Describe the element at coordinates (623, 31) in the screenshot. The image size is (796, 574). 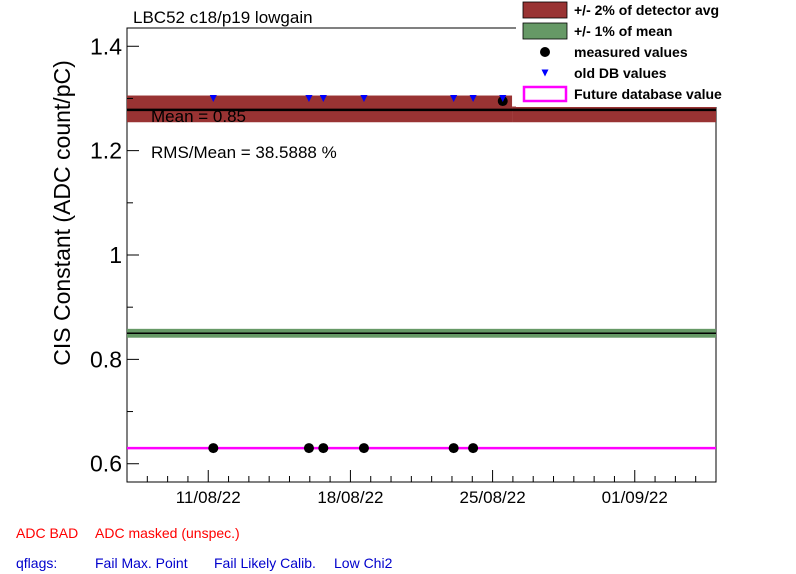
I see `legend-label-1: +/- 1% of mean` at that location.